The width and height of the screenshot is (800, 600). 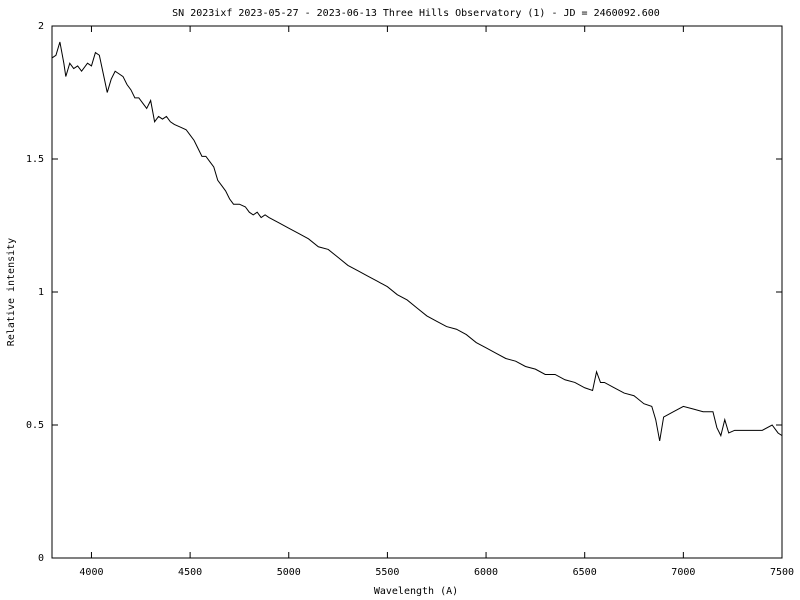 I want to click on x-axis-label: Wavelength (A), so click(x=416, y=591).